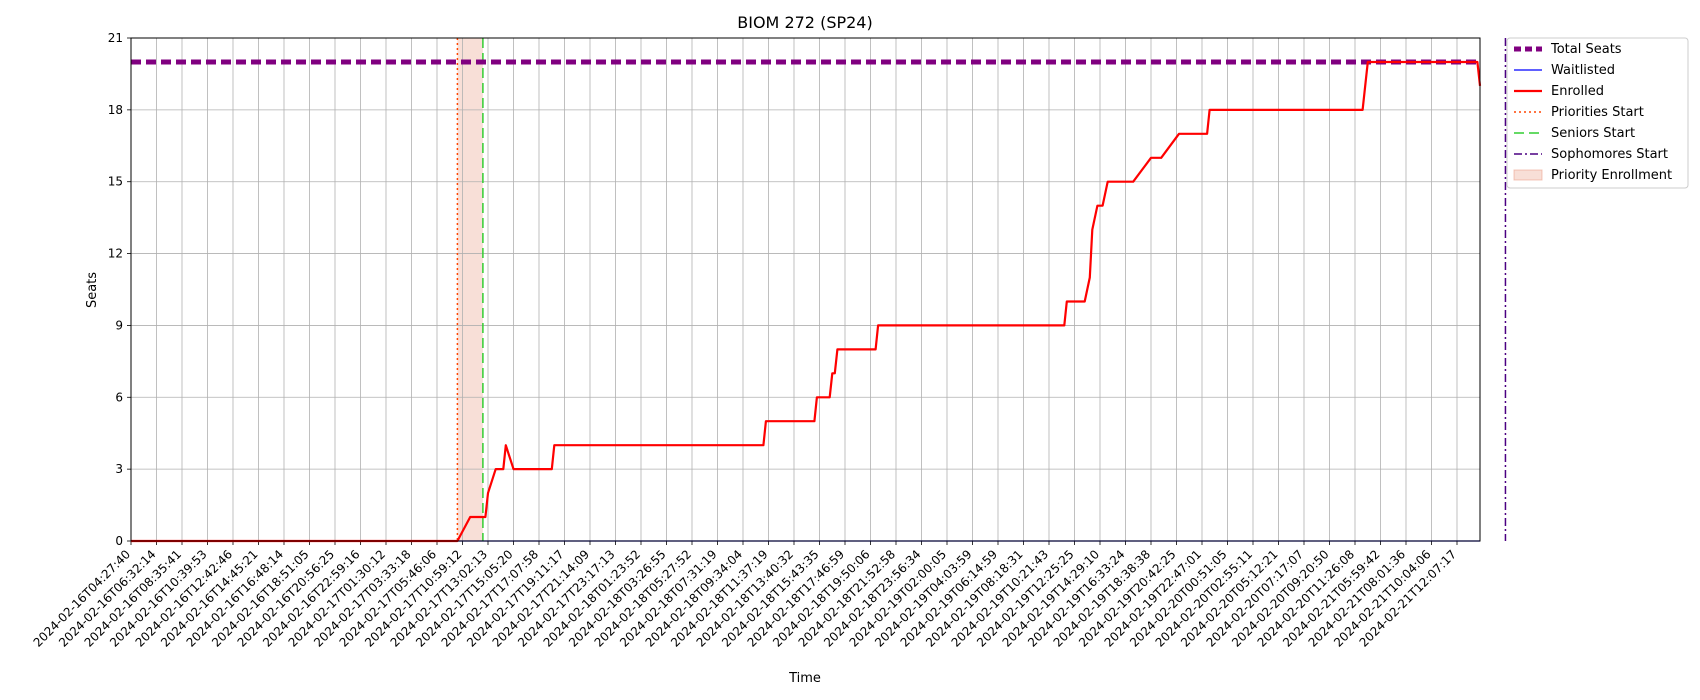 The image size is (1700, 700). What do you see at coordinates (1593, 133) in the screenshot?
I see `legend-label: Seniors Start` at bounding box center [1593, 133].